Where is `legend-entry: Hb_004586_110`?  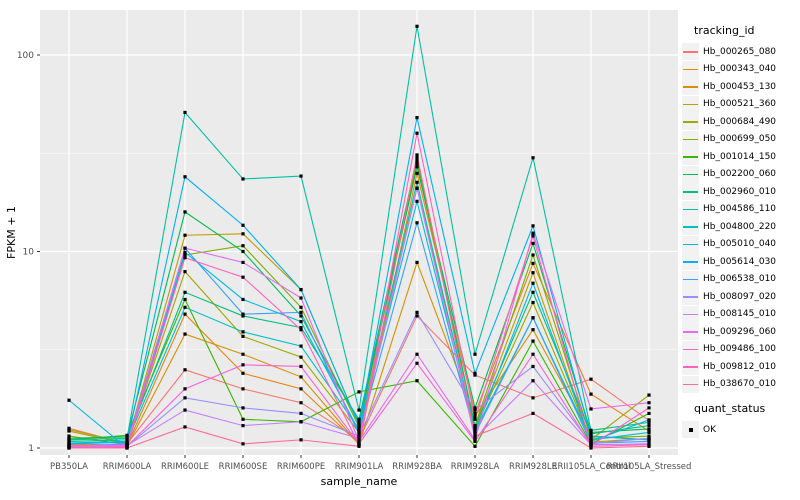
legend-entry: Hb_004586_110 is located at coordinates (741, 209).